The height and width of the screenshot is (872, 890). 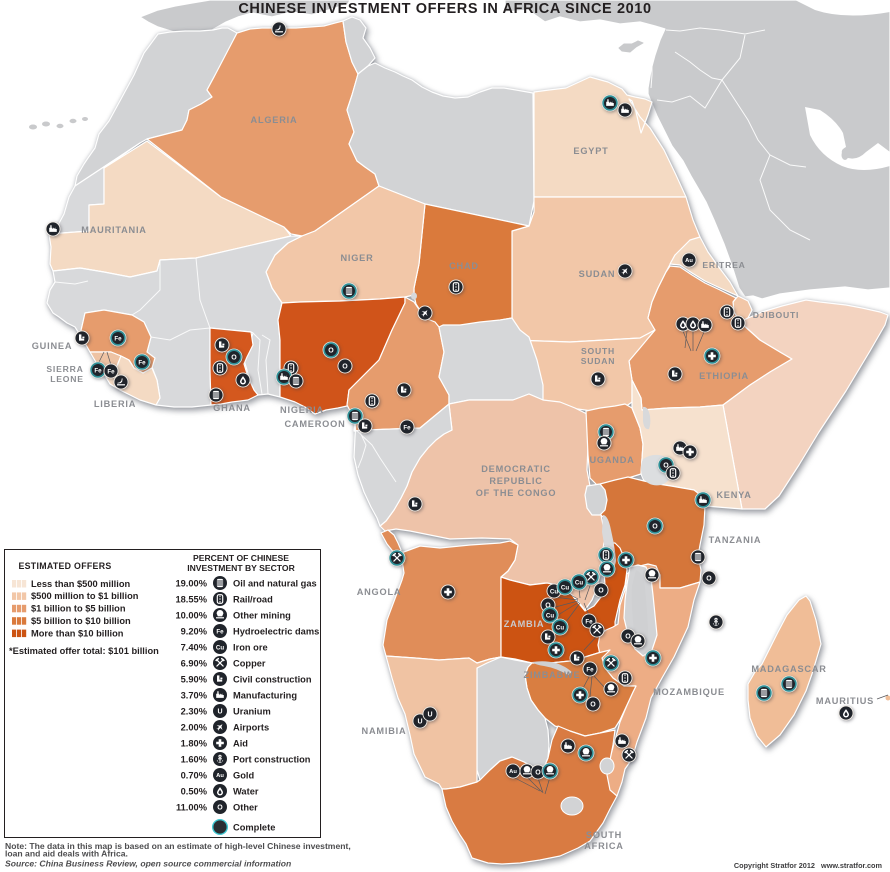 I want to click on svg-text: INVESTMENT BY SECTOR, so click(x=241, y=568).